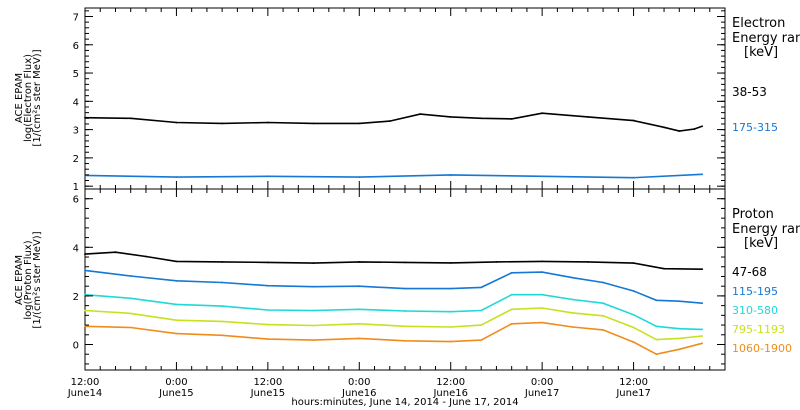 This screenshot has width=800, height=410. What do you see at coordinates (753, 214) in the screenshot?
I see `proton-legend-title-1: Proton` at bounding box center [753, 214].